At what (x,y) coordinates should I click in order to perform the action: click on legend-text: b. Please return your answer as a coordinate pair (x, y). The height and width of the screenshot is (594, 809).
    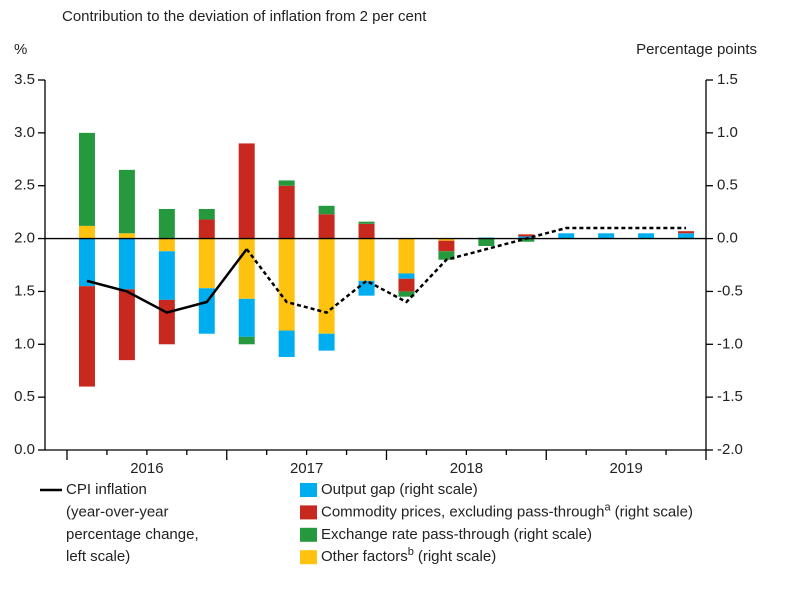
    Looking at the image, I should click on (411, 552).